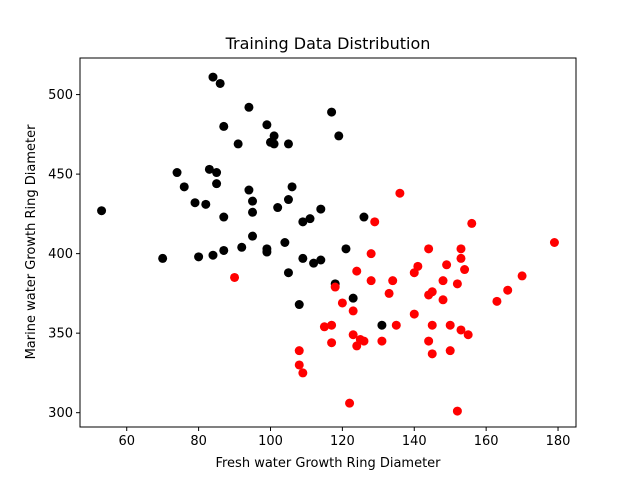 This screenshot has height=480, width=640. What do you see at coordinates (126, 441) in the screenshot?
I see `x-tick-label: 60` at bounding box center [126, 441].